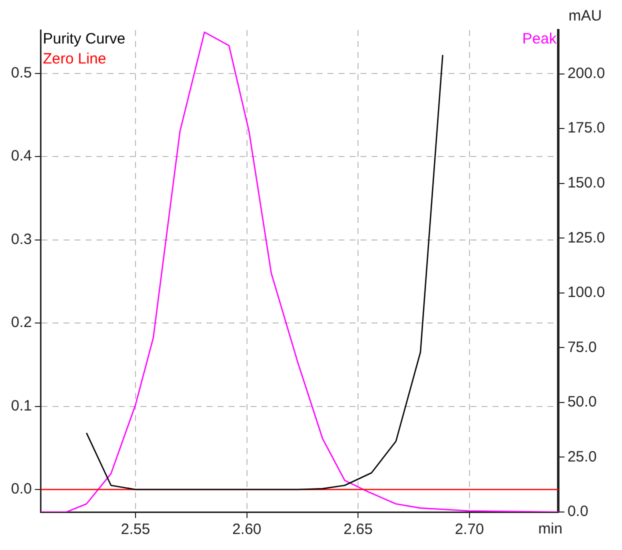  What do you see at coordinates (550, 529) in the screenshot?
I see `x-axis-title: min` at bounding box center [550, 529].